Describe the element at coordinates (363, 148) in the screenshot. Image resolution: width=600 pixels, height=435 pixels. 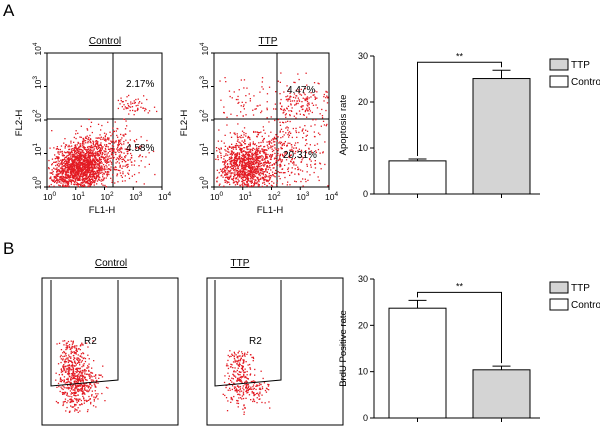
I see `apoptosis-y-tick-label: 10` at that location.